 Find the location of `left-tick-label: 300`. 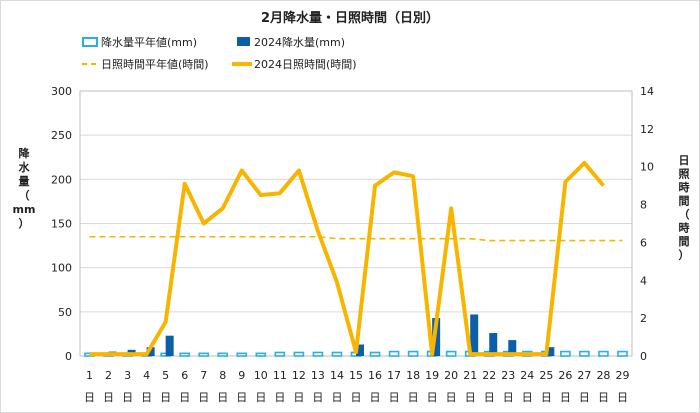

left-tick-label: 300 is located at coordinates (61, 91).